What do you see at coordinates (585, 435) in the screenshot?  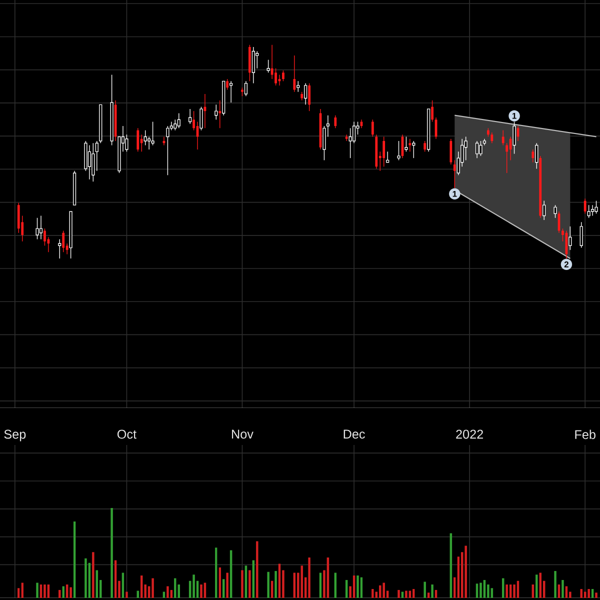 I see `x-tick-label: Feb` at bounding box center [585, 435].